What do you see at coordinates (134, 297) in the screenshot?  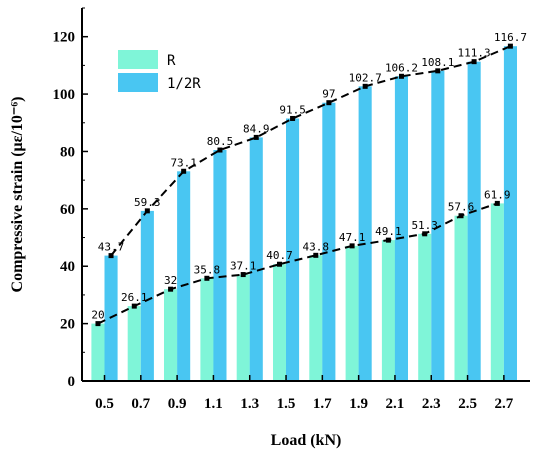 I see `data-label-series0-1: 26.1` at bounding box center [134, 297].